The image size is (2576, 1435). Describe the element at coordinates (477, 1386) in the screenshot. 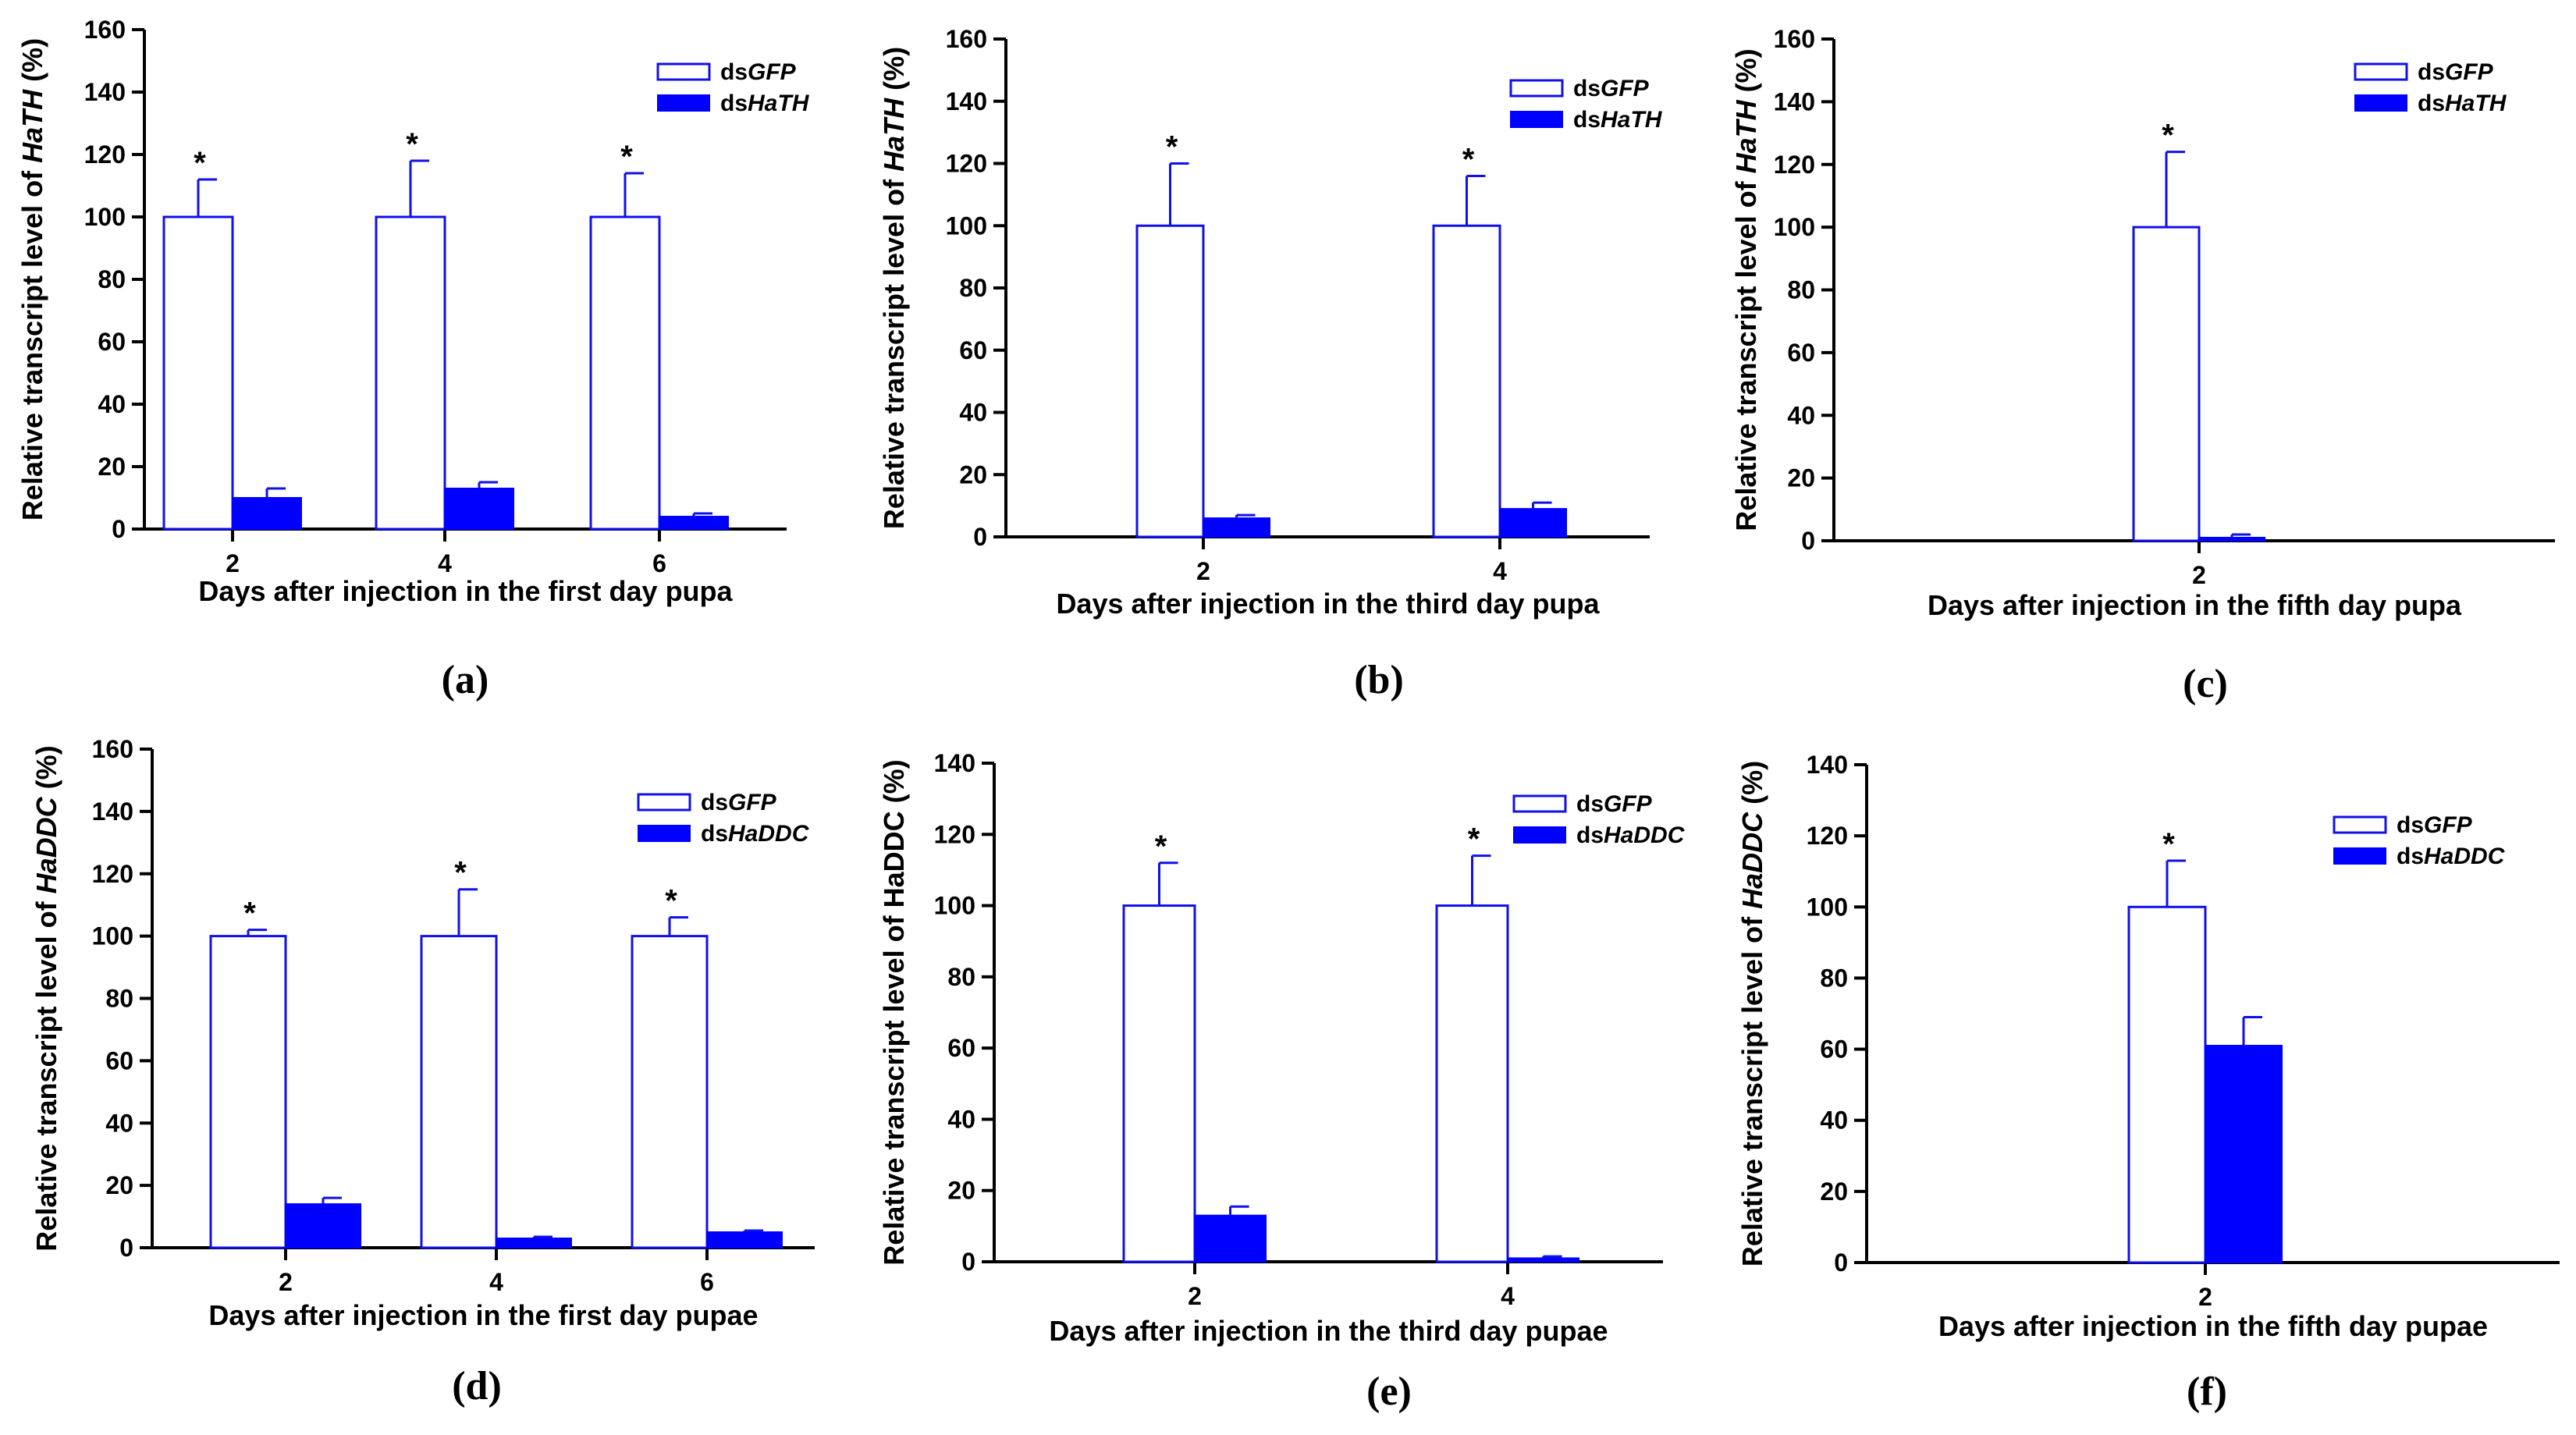

I see `panel-label: (d)` at that location.